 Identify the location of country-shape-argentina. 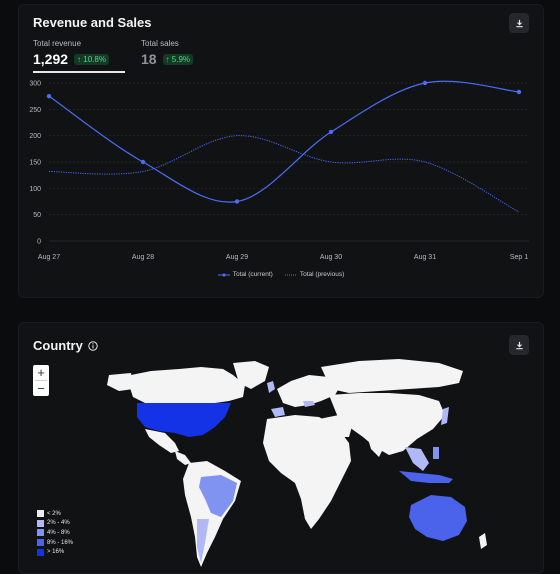
(203, 541).